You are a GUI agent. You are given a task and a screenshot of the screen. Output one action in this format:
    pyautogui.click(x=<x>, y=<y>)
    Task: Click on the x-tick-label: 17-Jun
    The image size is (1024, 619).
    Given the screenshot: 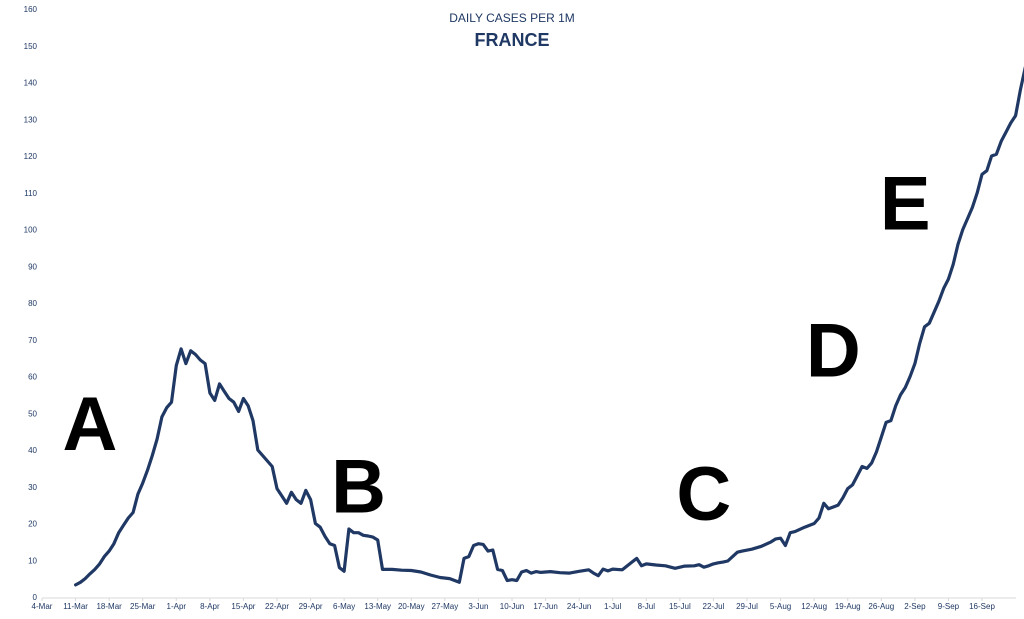 What is the action you would take?
    pyautogui.click(x=545, y=606)
    